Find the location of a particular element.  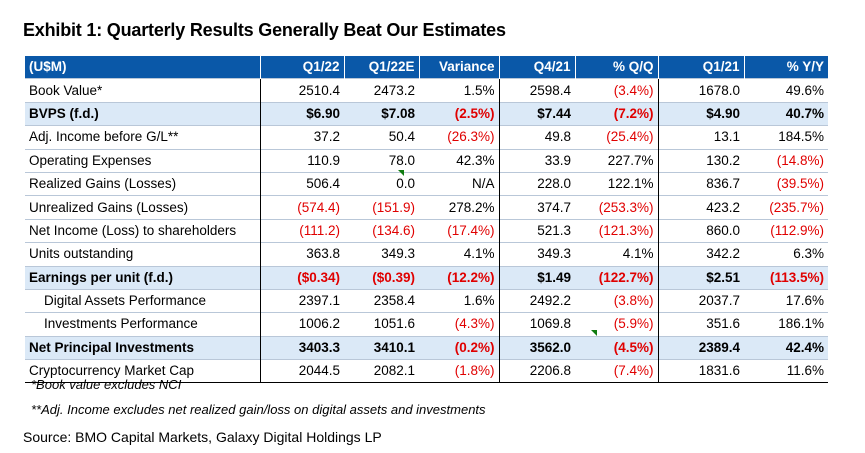

table-cell: 2389.4 is located at coordinates (700, 347).